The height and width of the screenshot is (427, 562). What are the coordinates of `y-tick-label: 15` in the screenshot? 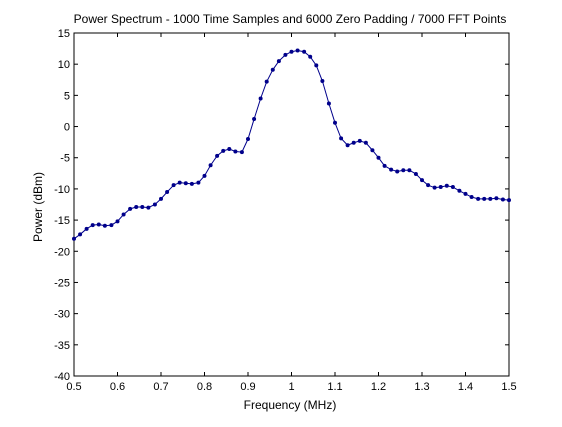 It's located at (64, 34).